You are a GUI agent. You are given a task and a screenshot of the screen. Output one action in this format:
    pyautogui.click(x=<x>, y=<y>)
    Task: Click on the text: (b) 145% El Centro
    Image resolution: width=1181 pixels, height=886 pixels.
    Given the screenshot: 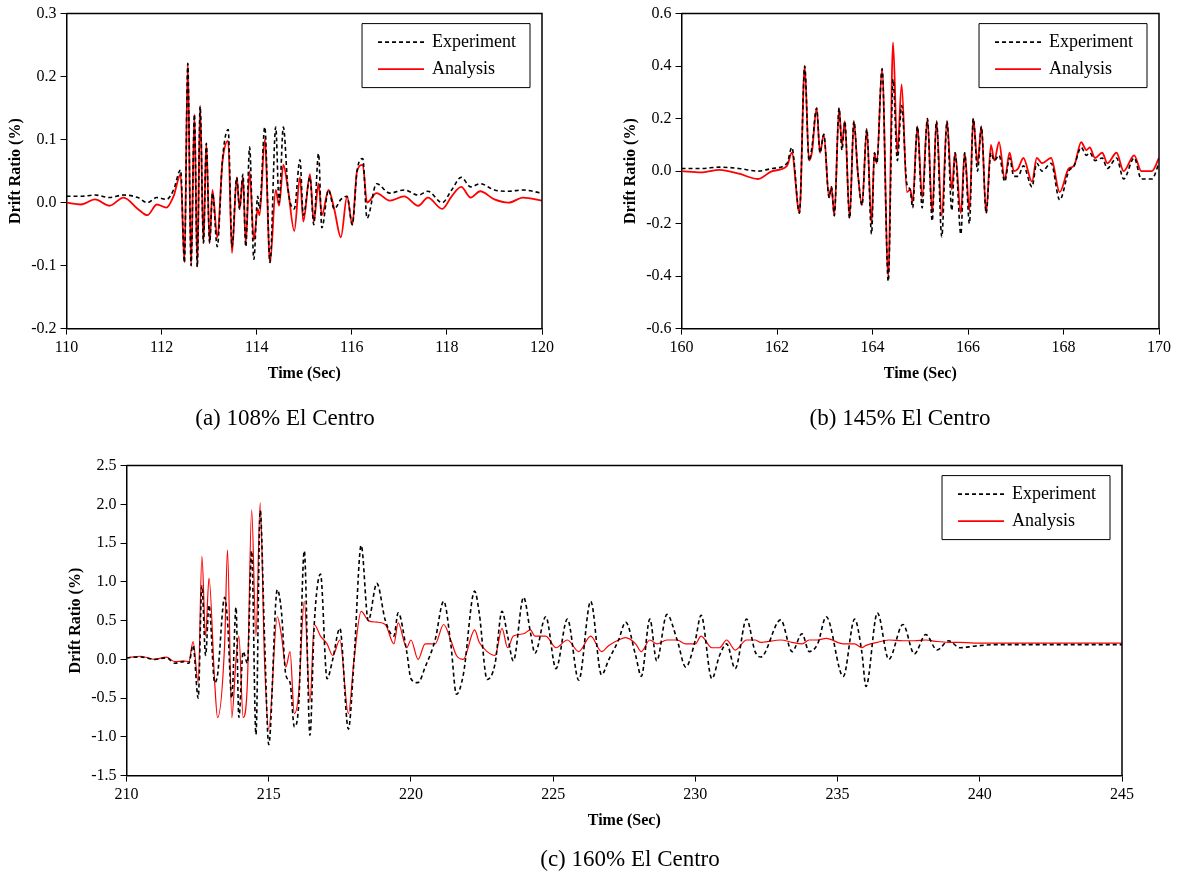 What is the action you would take?
    pyautogui.click(x=900, y=418)
    